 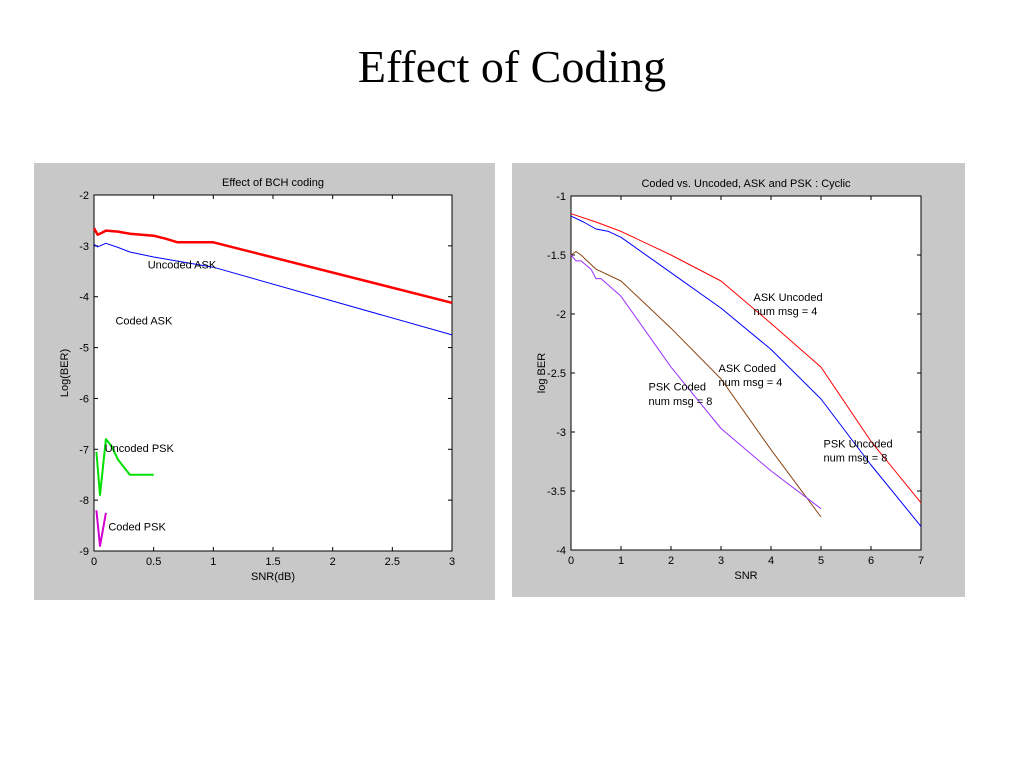 What do you see at coordinates (561, 197) in the screenshot?
I see `chart2-y-tick-label: -1` at bounding box center [561, 197].